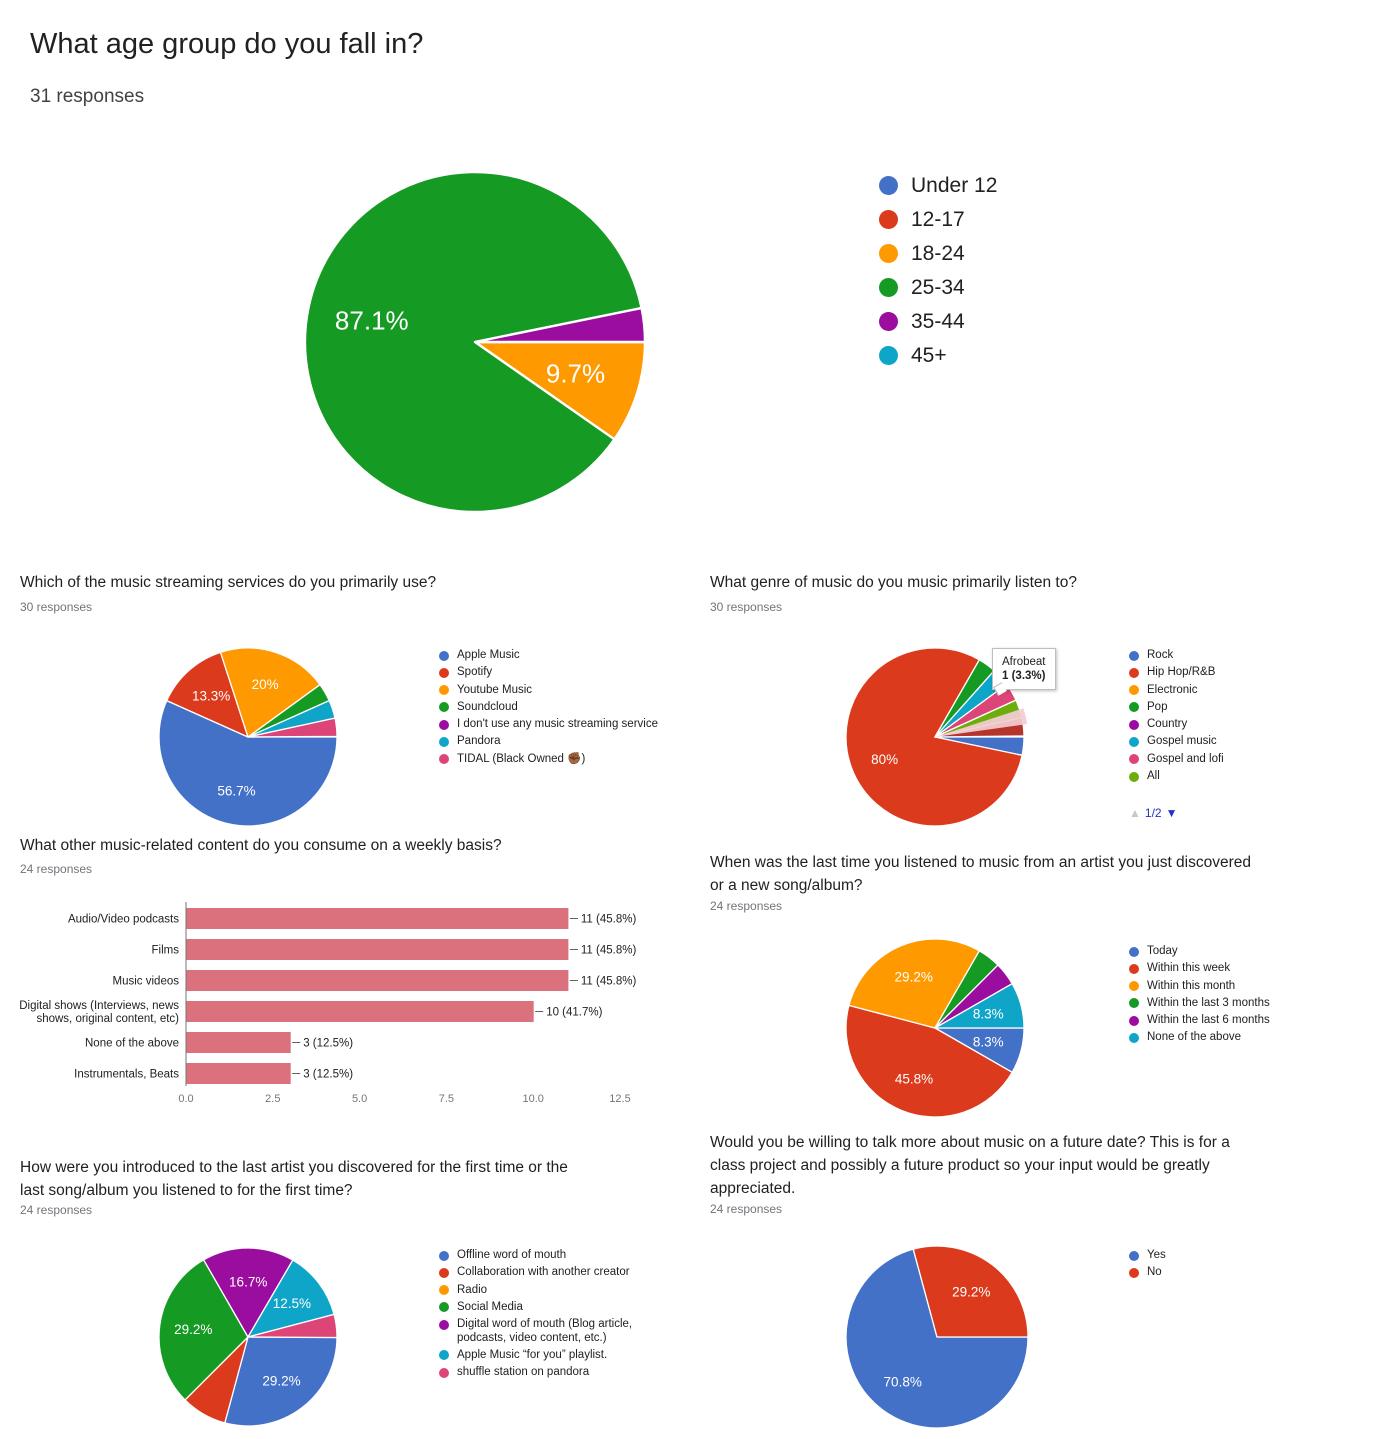 This screenshot has width=1383, height=1439. I want to click on pie-slice-social-media, so click(203, 1330).